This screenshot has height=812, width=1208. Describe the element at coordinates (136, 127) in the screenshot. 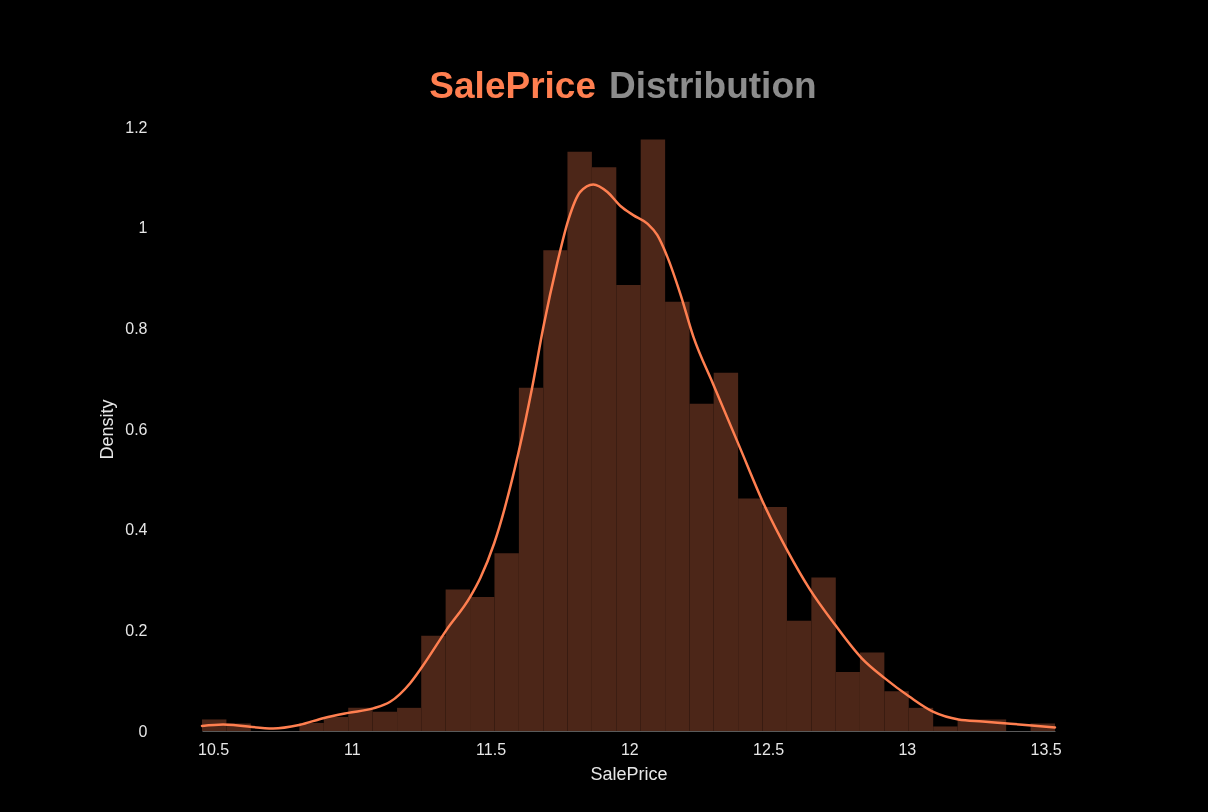

I see `y-tick-label: 1.2` at that location.